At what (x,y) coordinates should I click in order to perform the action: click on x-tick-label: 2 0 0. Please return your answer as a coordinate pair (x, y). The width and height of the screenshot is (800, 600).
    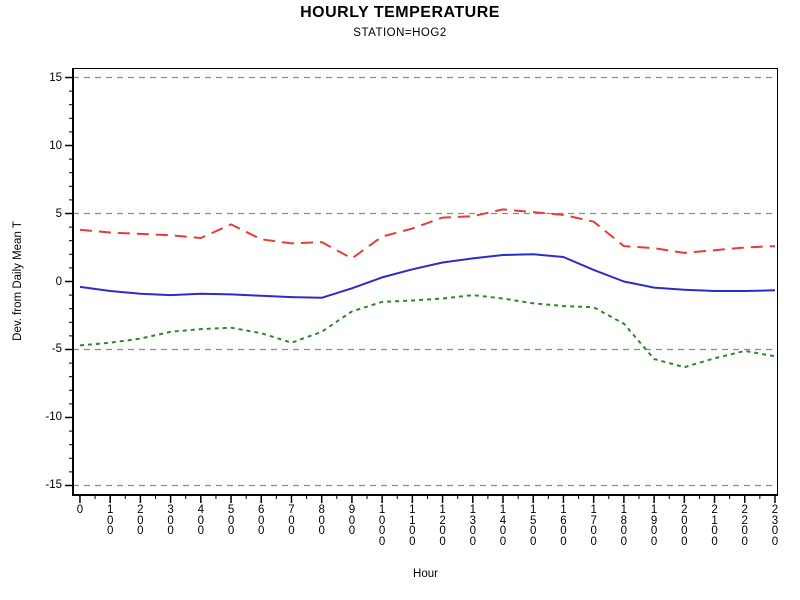
    Looking at the image, I should click on (140, 520).